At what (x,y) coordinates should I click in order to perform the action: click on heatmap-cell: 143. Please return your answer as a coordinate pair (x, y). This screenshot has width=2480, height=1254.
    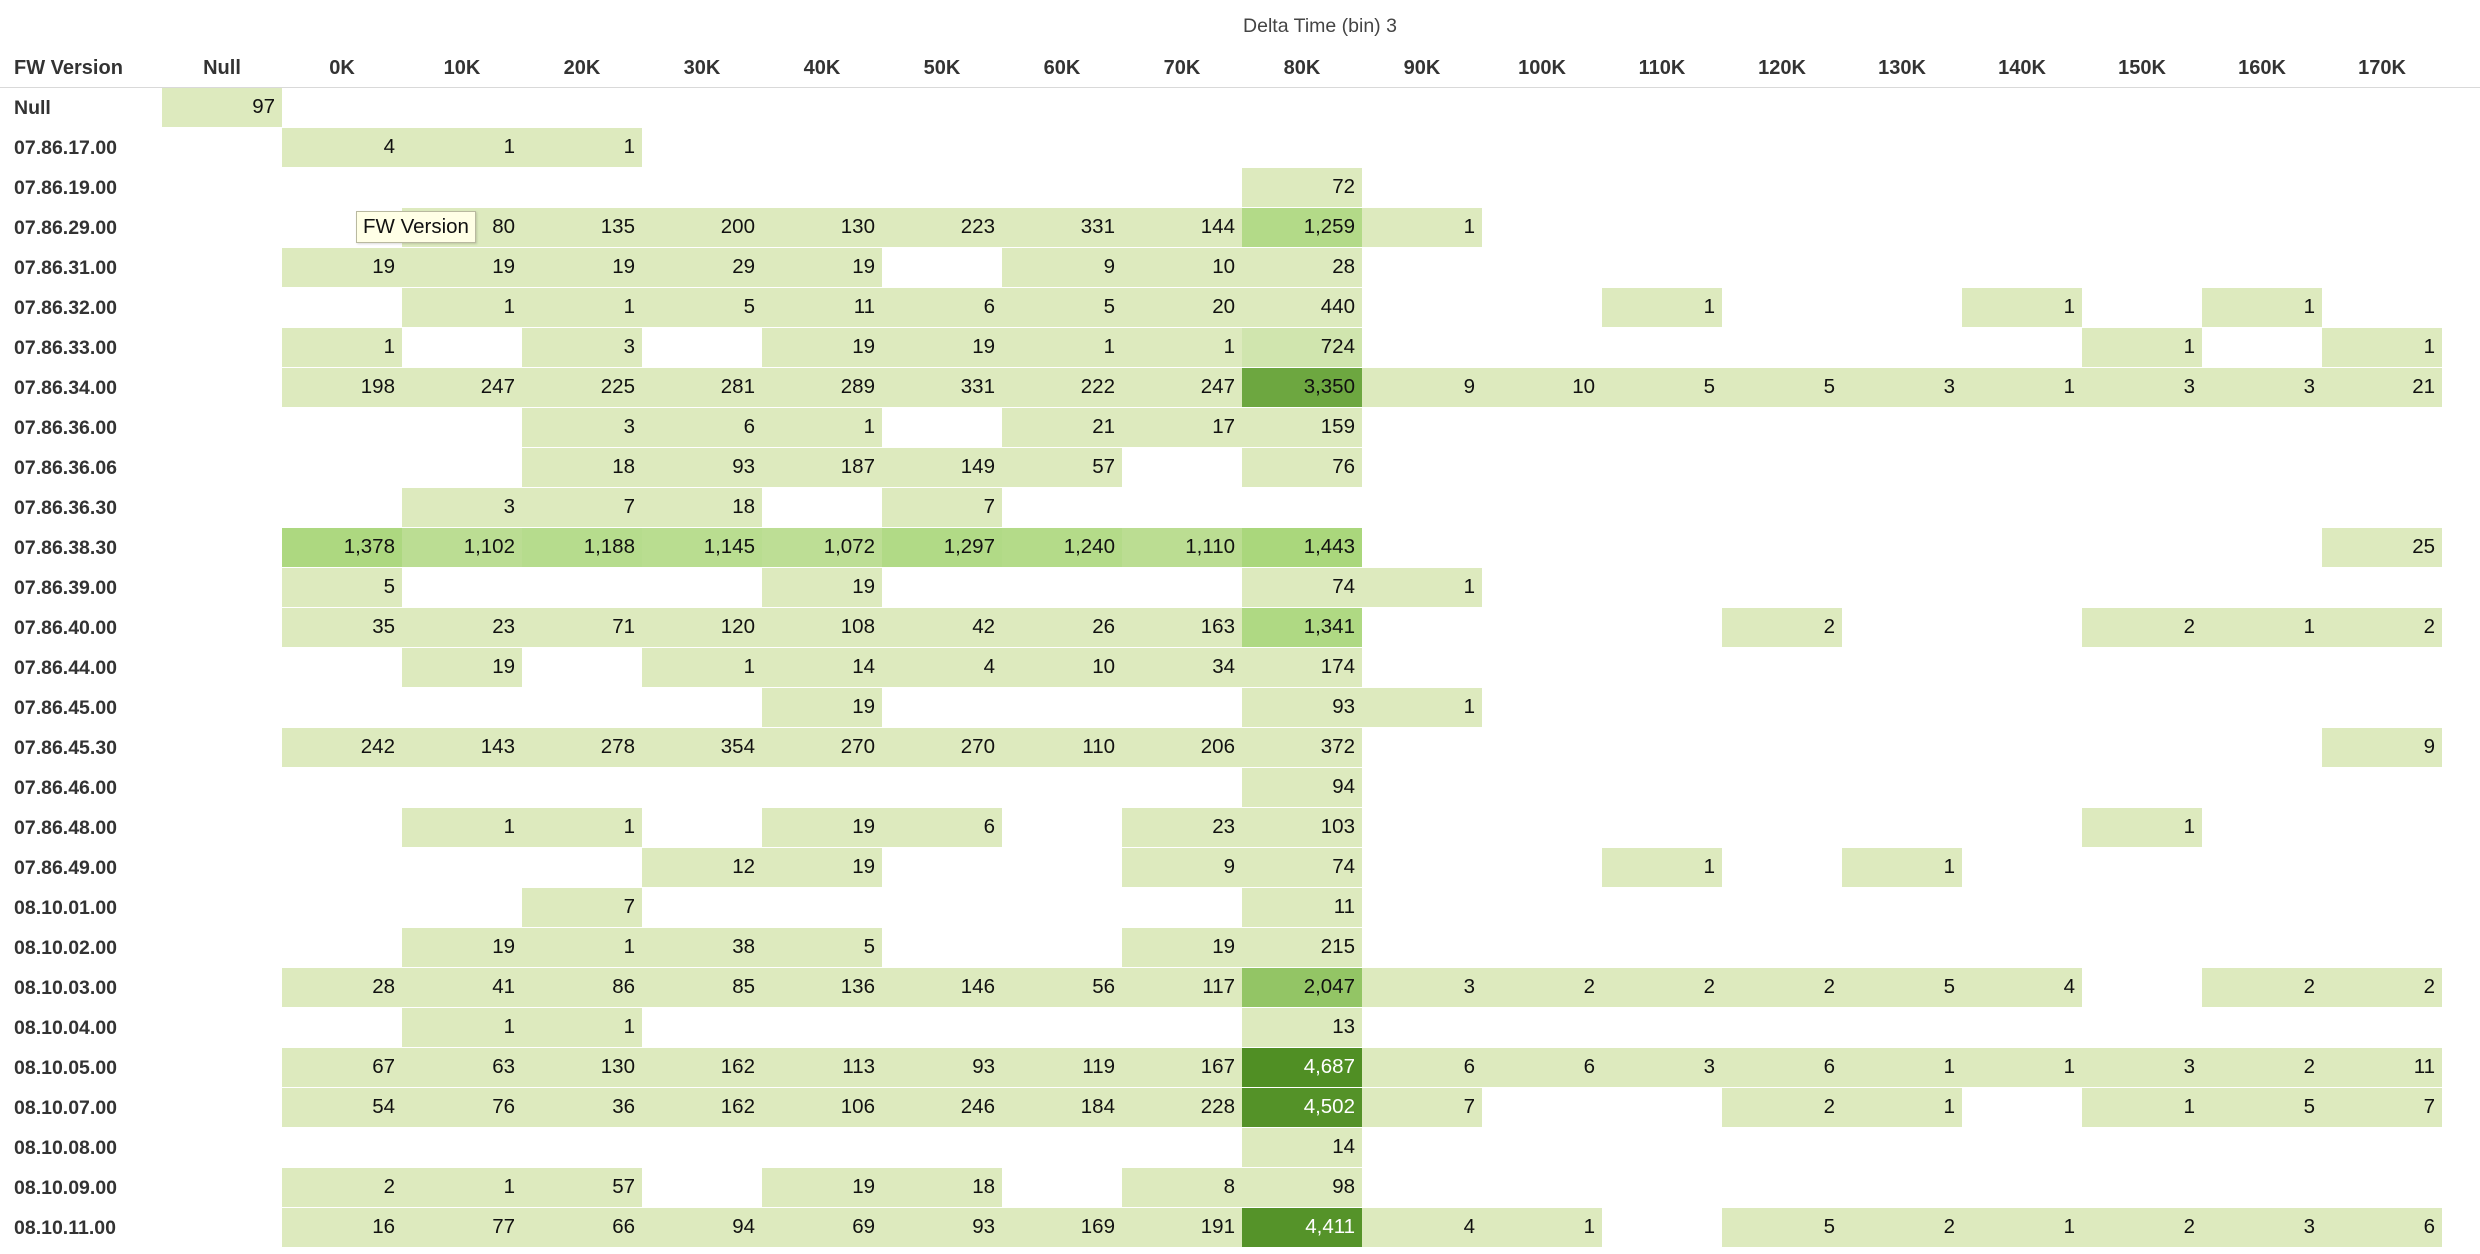
    Looking at the image, I should click on (462, 747).